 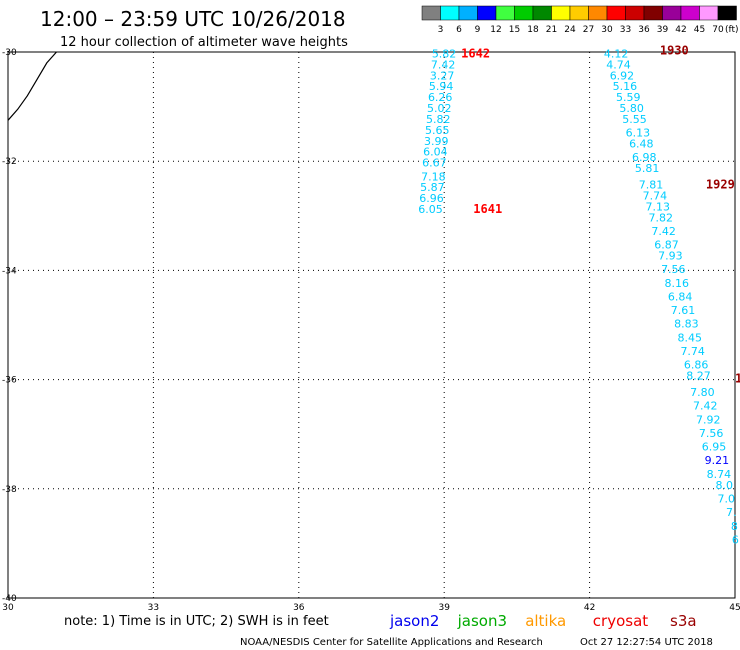 I want to click on wave-height-value: 7.82, so click(x=660, y=217).